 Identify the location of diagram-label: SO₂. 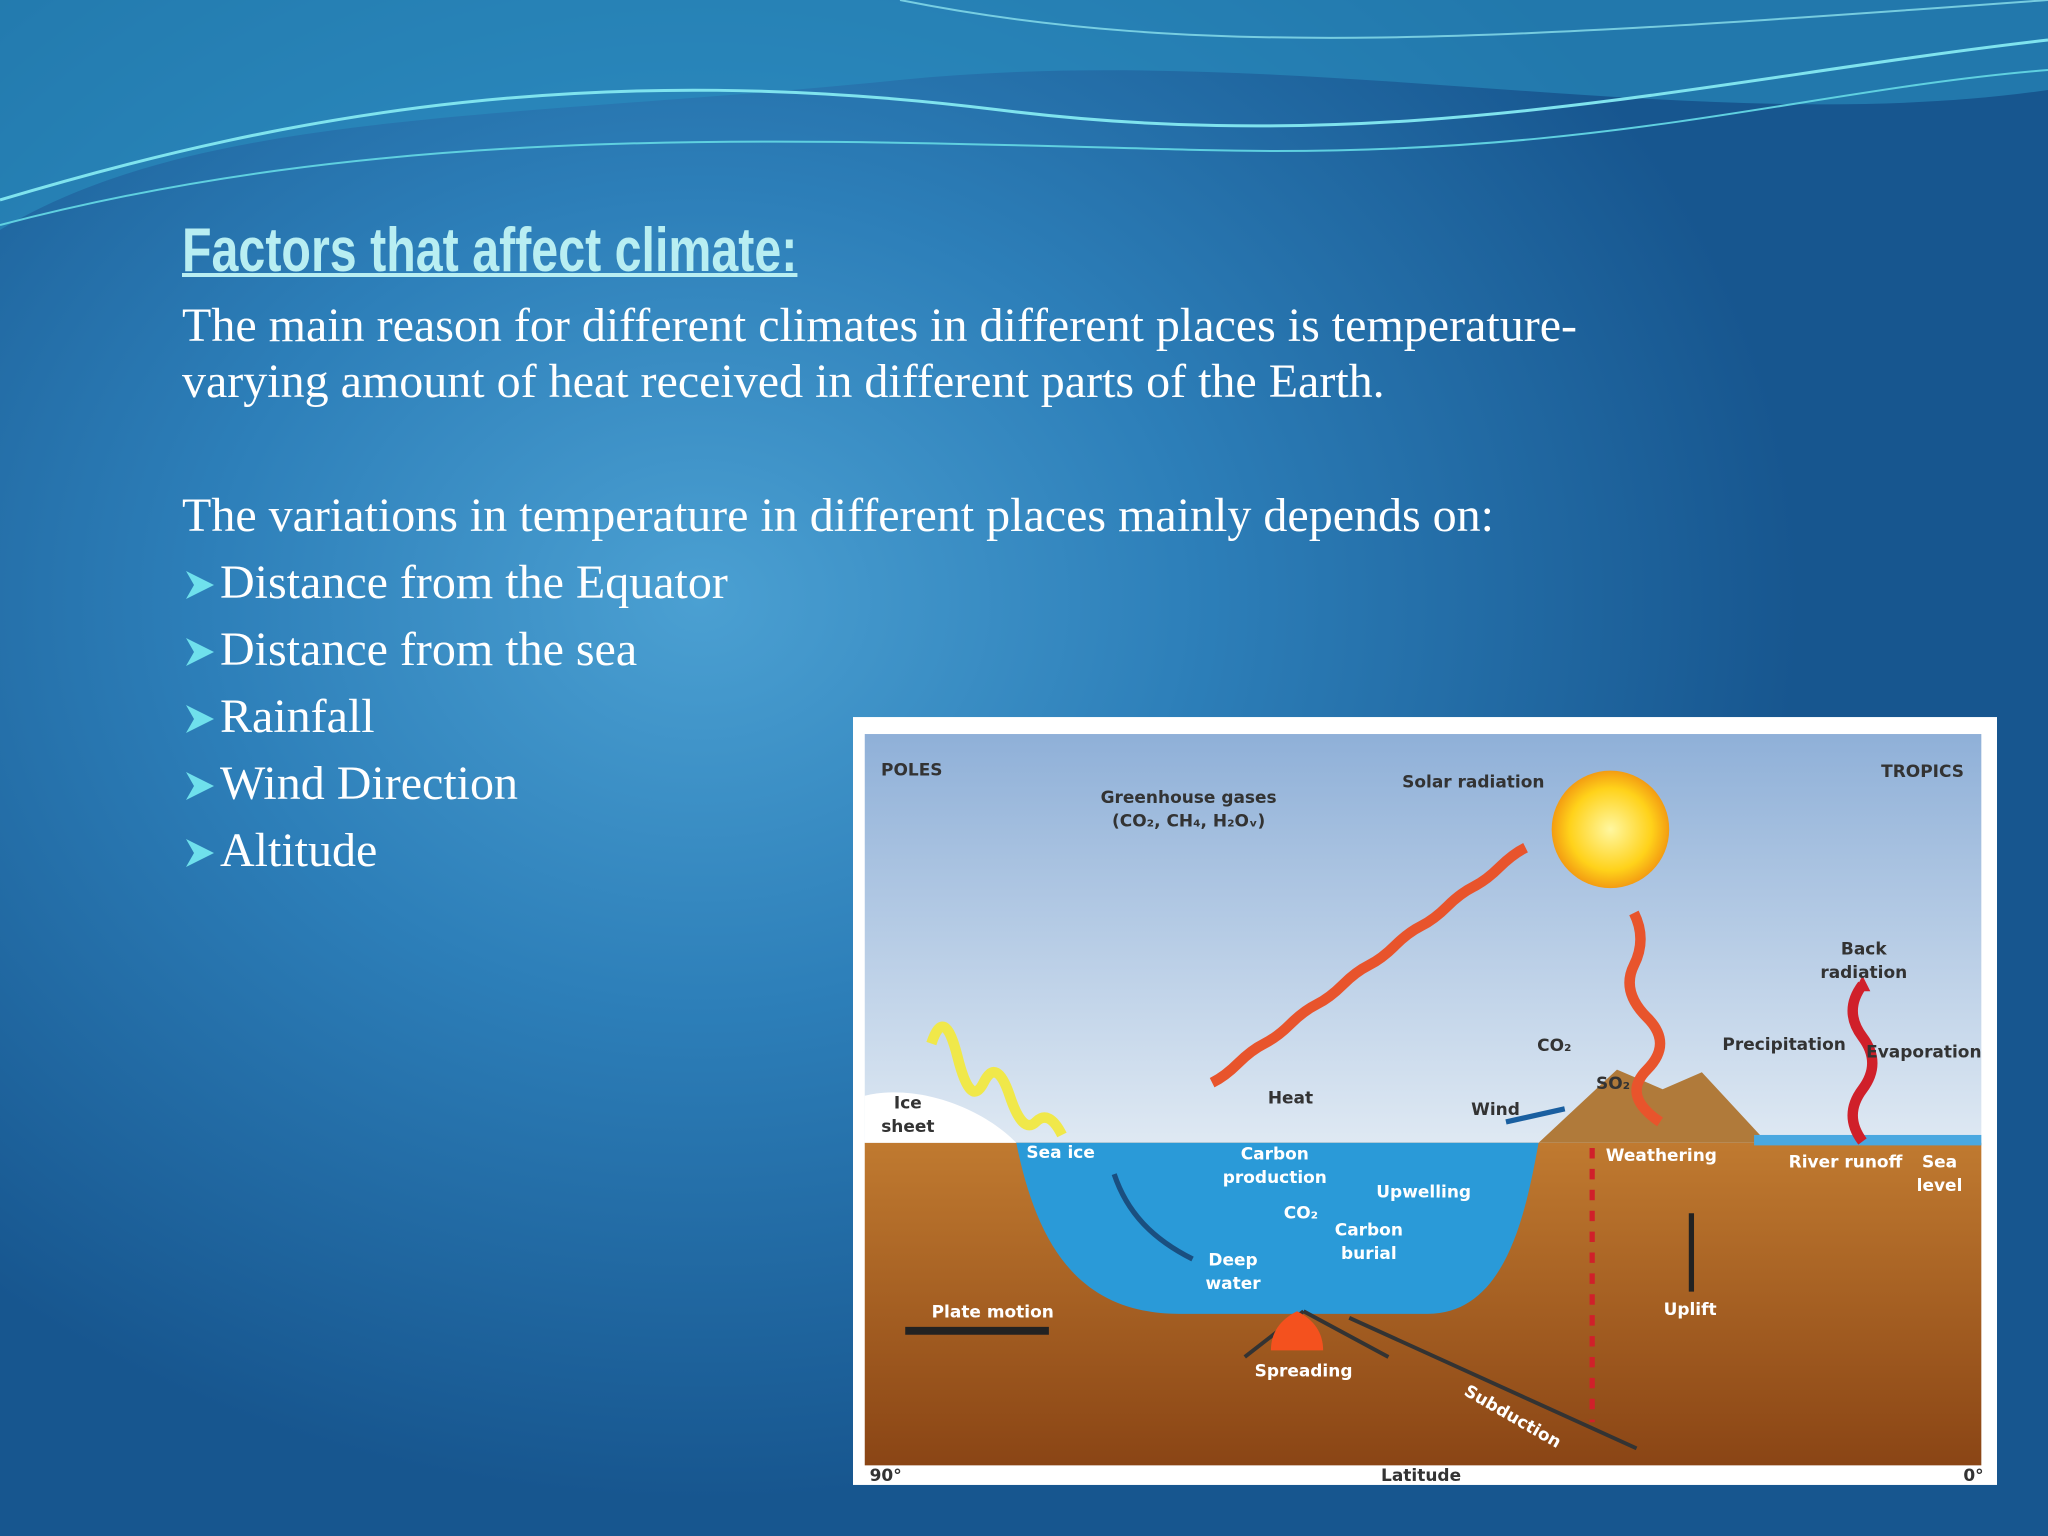
(1613, 1084).